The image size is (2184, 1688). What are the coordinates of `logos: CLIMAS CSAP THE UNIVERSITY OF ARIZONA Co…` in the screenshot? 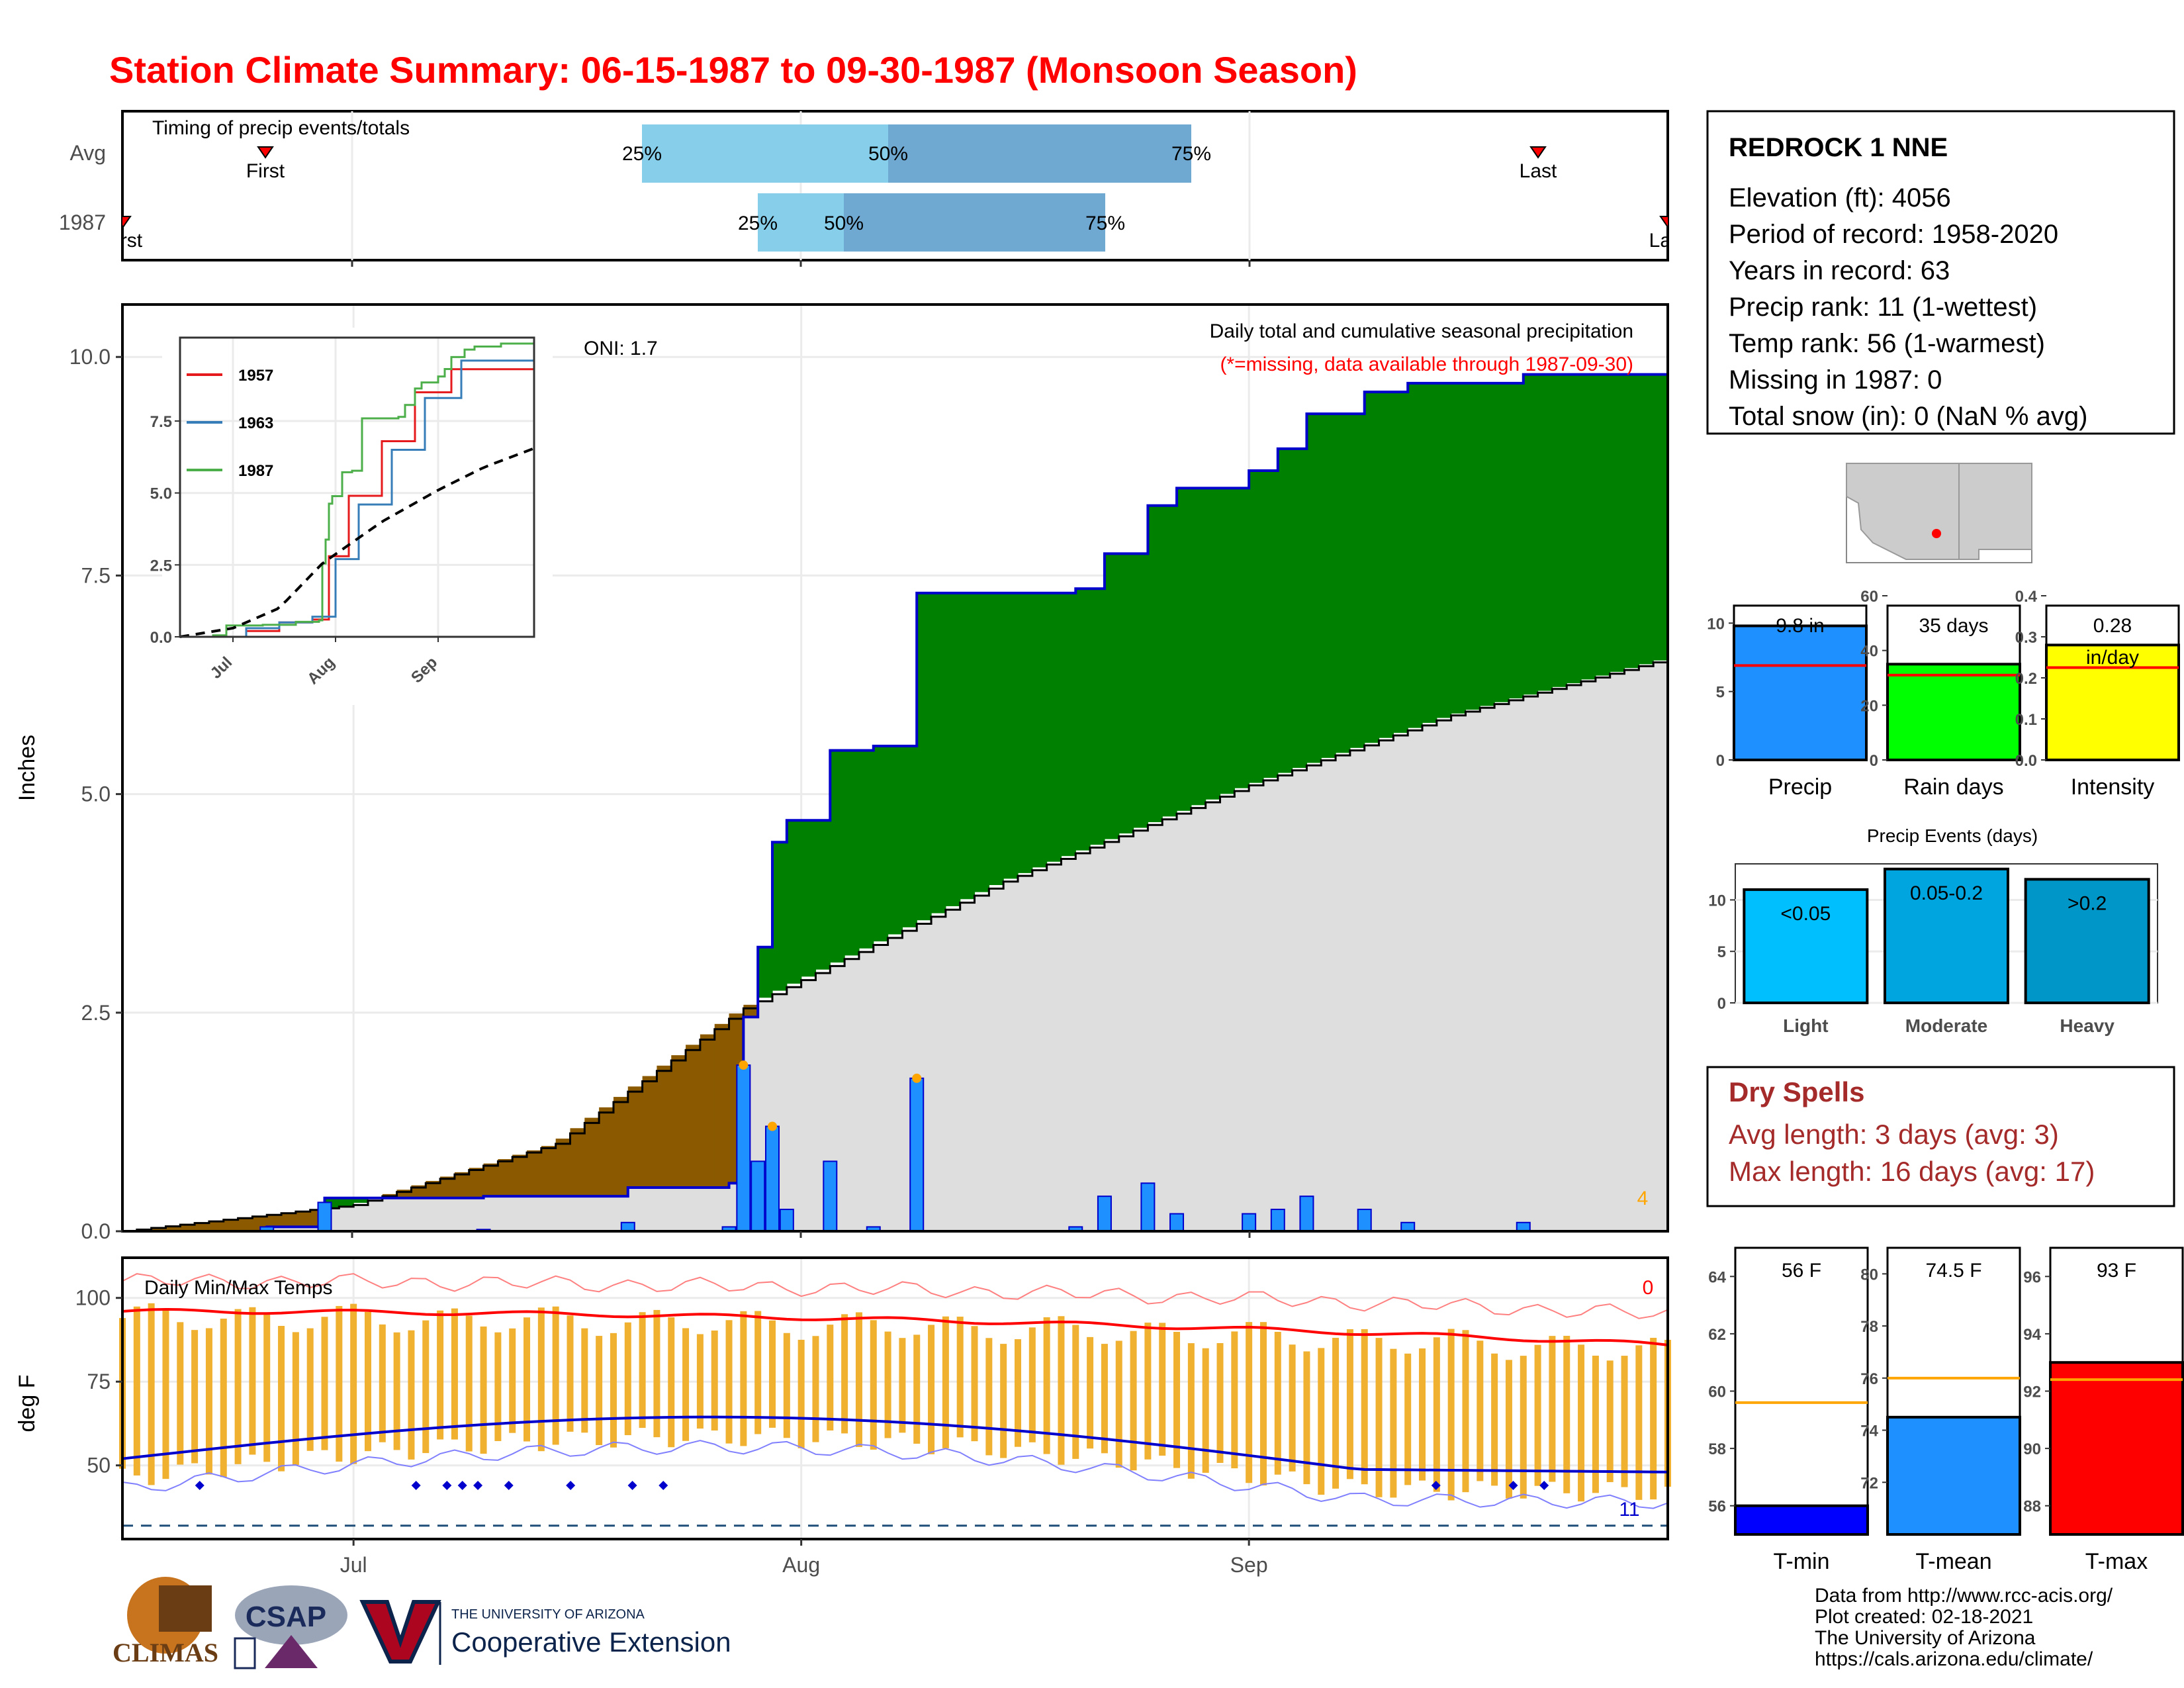 It's located at (422, 1623).